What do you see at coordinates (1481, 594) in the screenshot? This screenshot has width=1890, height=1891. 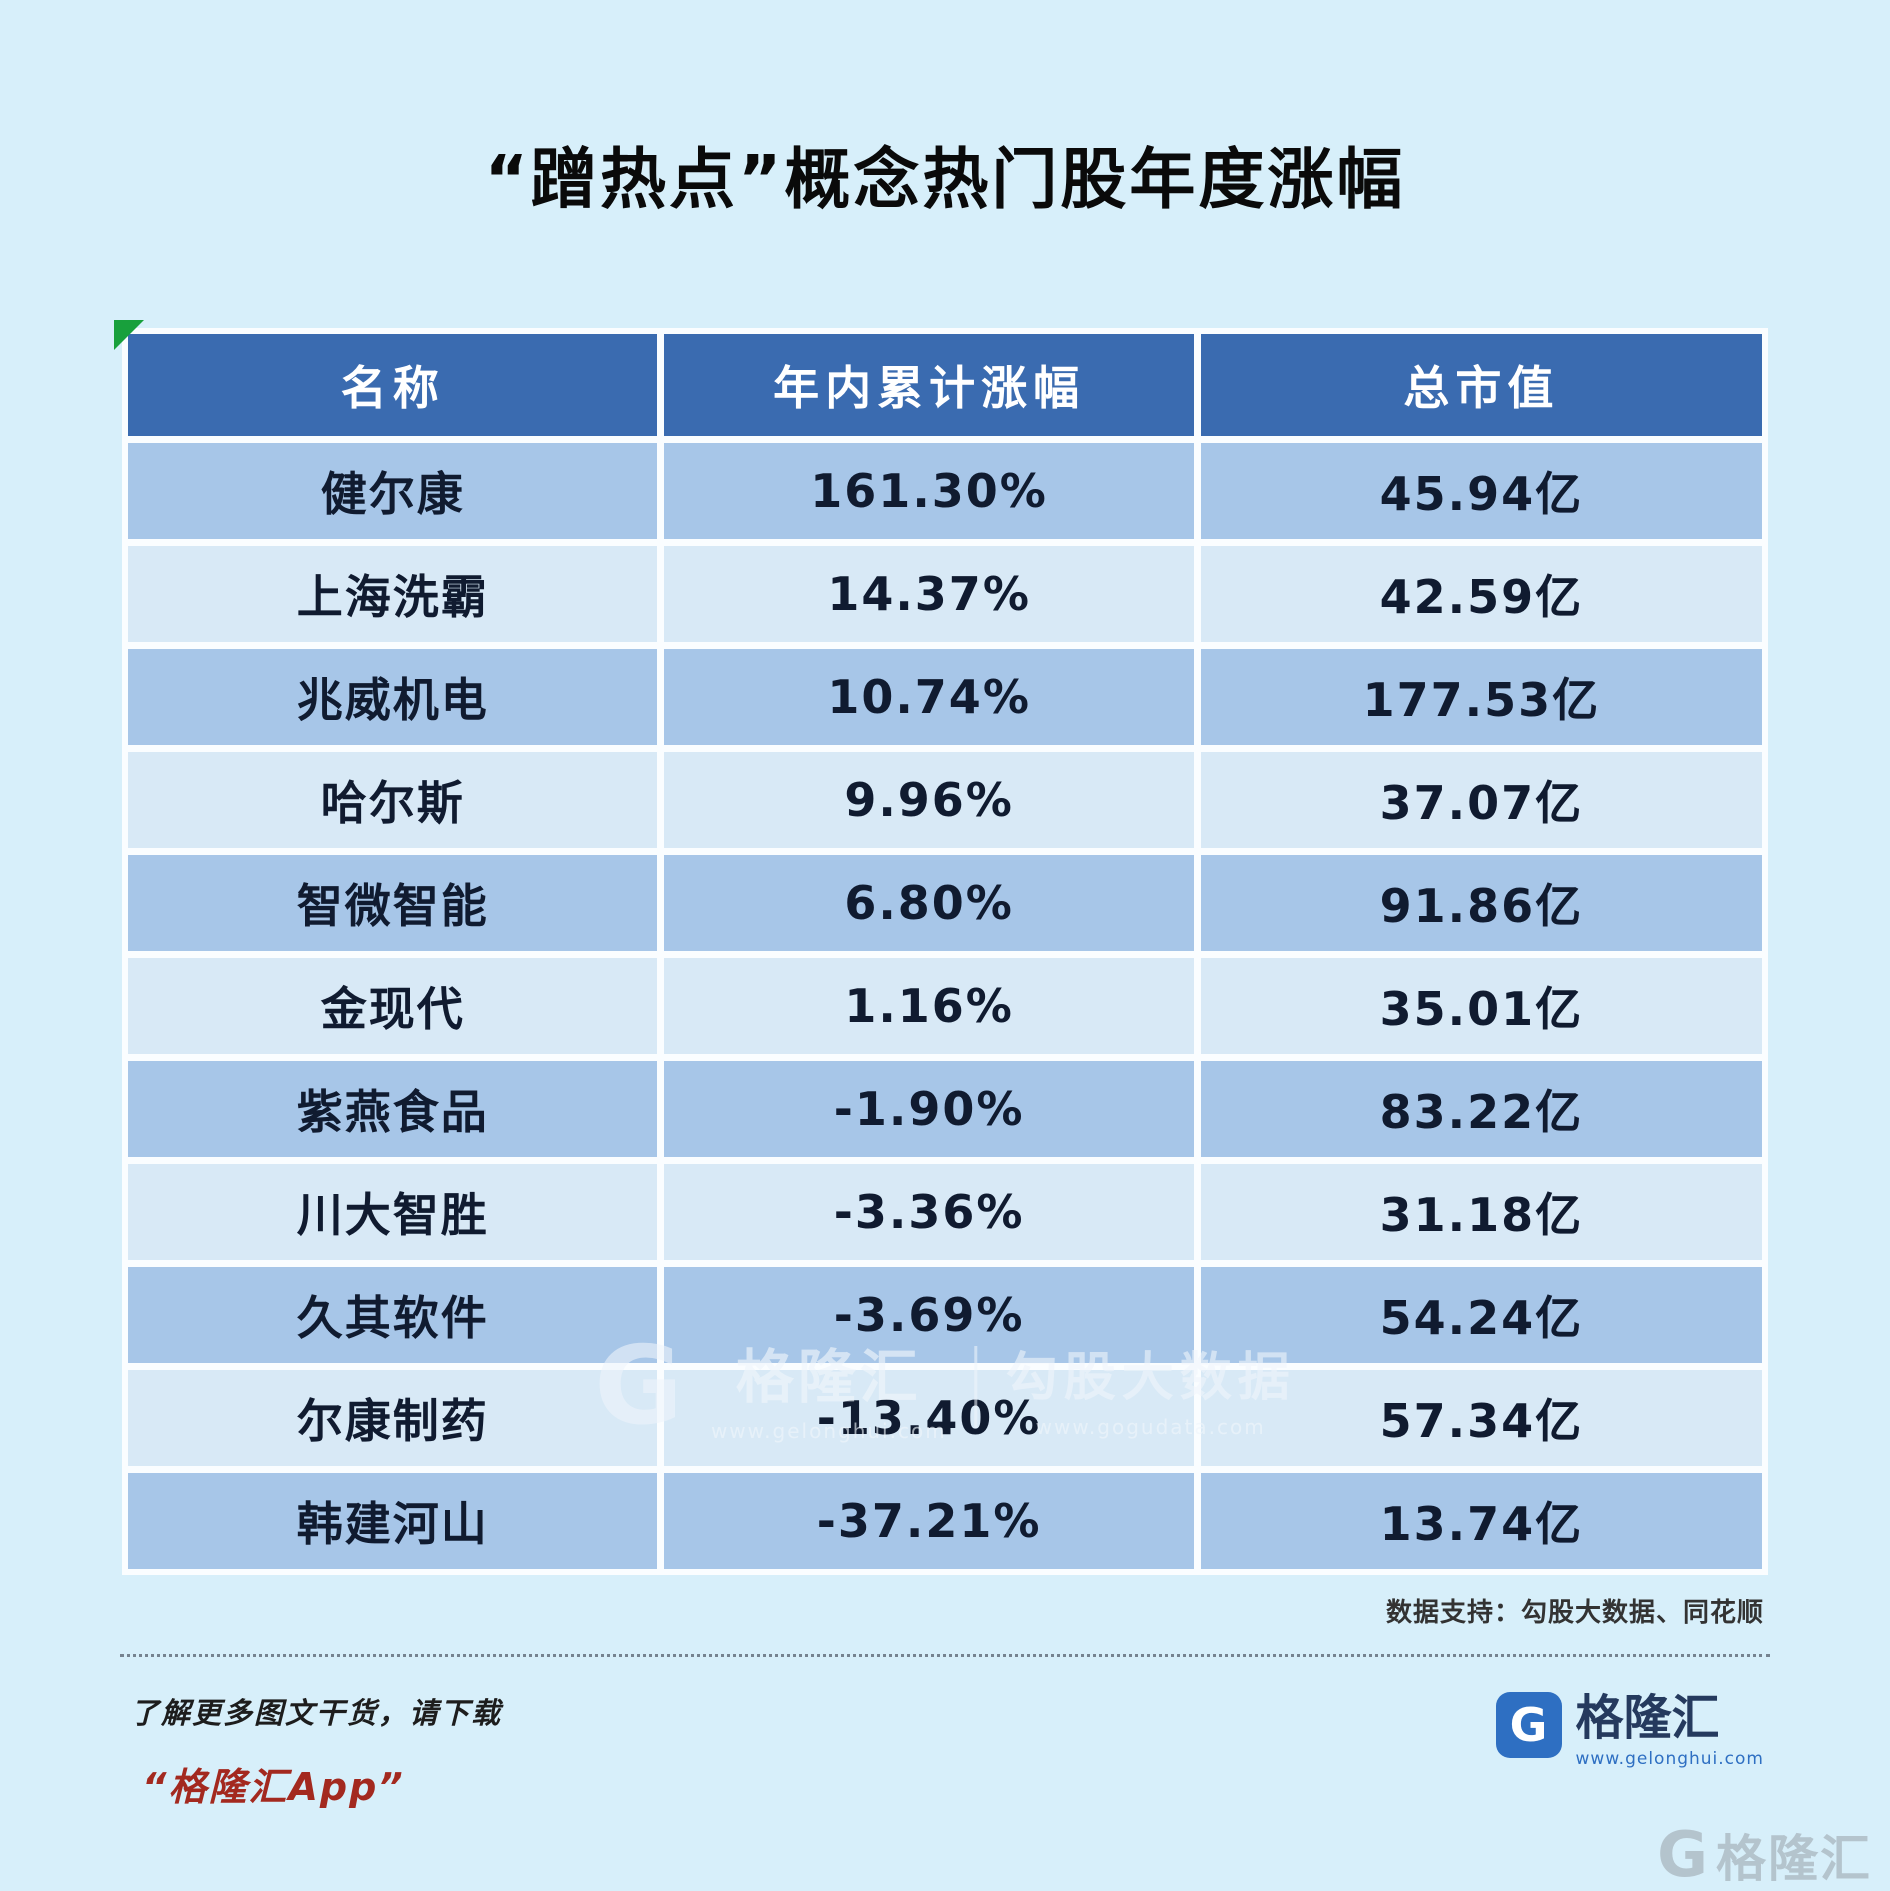 I see `cell-market-cap: 42.59亿` at bounding box center [1481, 594].